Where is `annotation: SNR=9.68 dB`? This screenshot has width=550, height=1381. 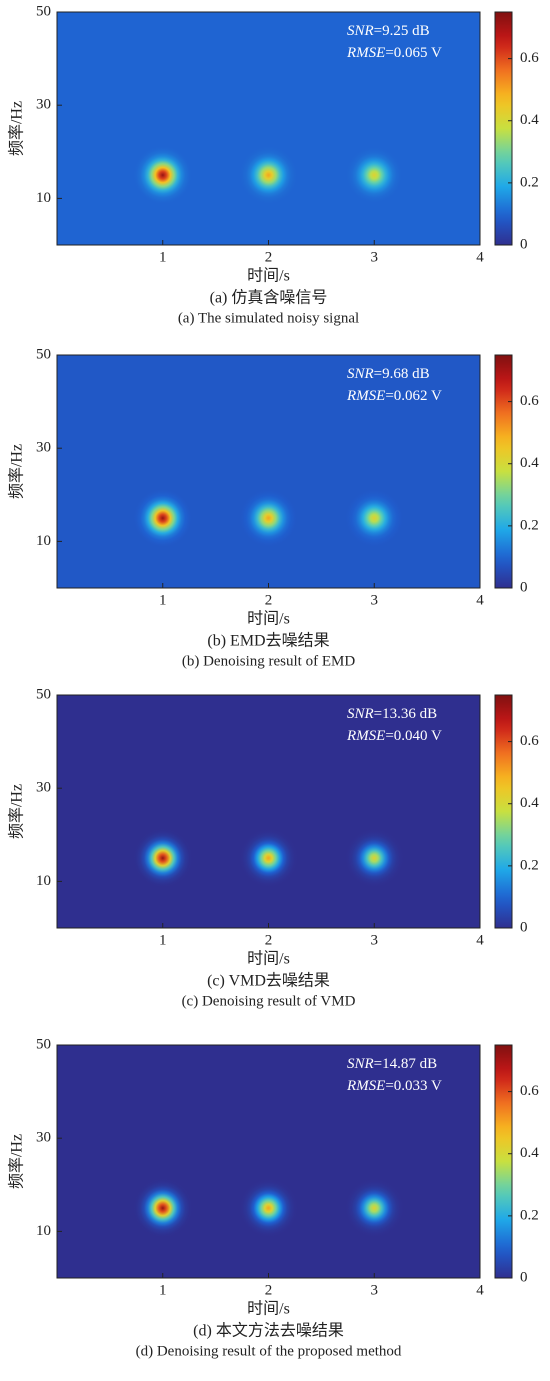 annotation: SNR=9.68 dB is located at coordinates (388, 374).